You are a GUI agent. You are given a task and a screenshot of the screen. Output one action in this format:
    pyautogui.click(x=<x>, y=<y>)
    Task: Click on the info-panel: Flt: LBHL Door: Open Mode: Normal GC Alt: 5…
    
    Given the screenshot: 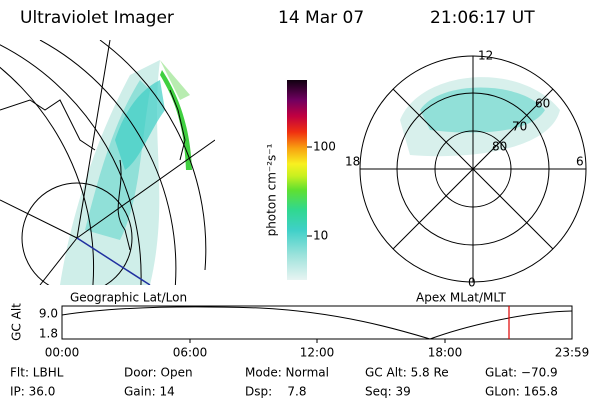 What is the action you would take?
    pyautogui.click(x=284, y=382)
    